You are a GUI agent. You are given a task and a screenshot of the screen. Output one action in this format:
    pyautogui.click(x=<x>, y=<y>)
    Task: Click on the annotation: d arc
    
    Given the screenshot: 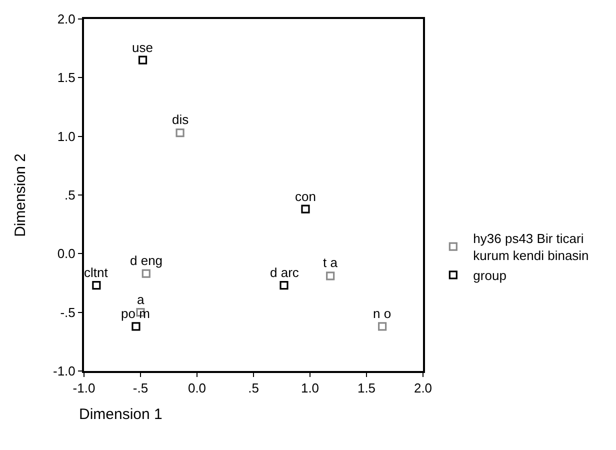 What is the action you would take?
    pyautogui.click(x=285, y=272)
    